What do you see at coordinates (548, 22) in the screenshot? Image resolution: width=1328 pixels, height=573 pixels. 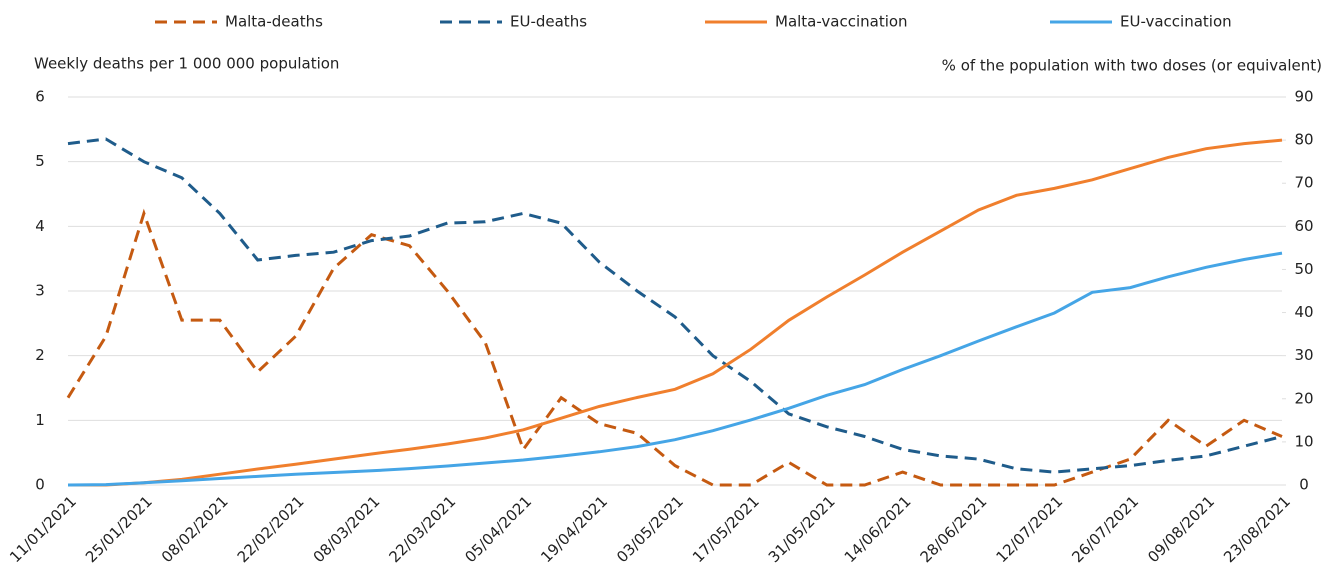 I see `legend-label: EU-deaths` at bounding box center [548, 22].